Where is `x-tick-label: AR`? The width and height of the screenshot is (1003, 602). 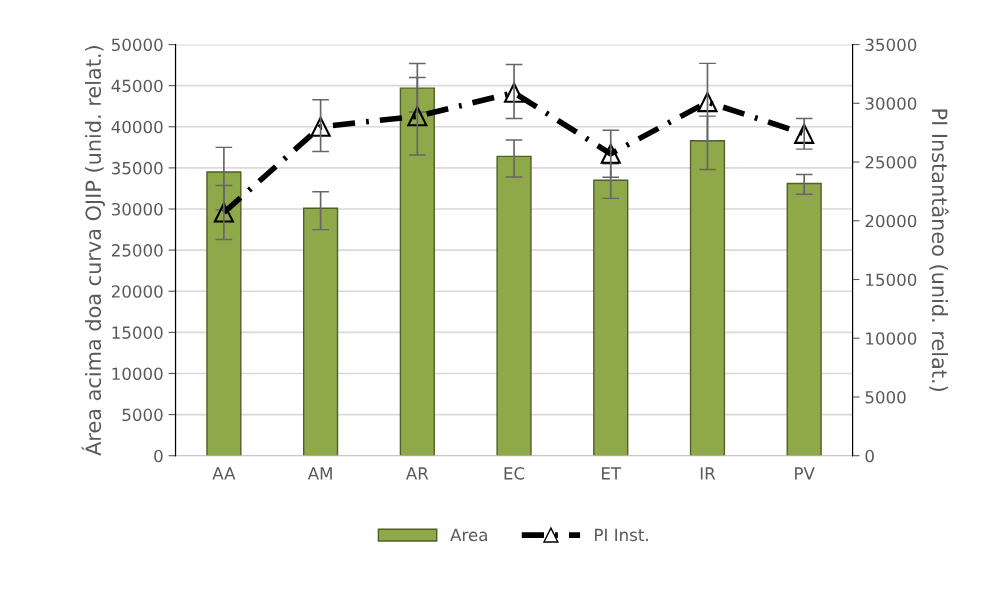 x-tick-label: AR is located at coordinates (417, 473).